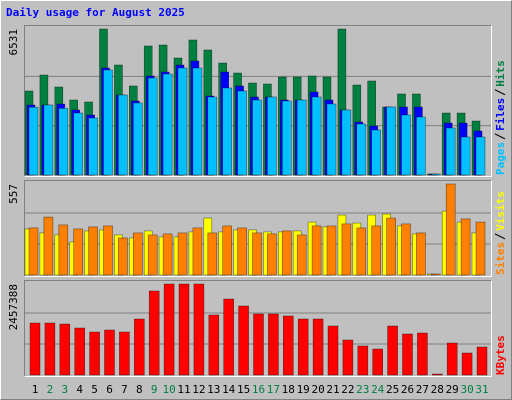 The height and width of the screenshot is (400, 512). I want to click on x-tick-label: 25, so click(392, 389).